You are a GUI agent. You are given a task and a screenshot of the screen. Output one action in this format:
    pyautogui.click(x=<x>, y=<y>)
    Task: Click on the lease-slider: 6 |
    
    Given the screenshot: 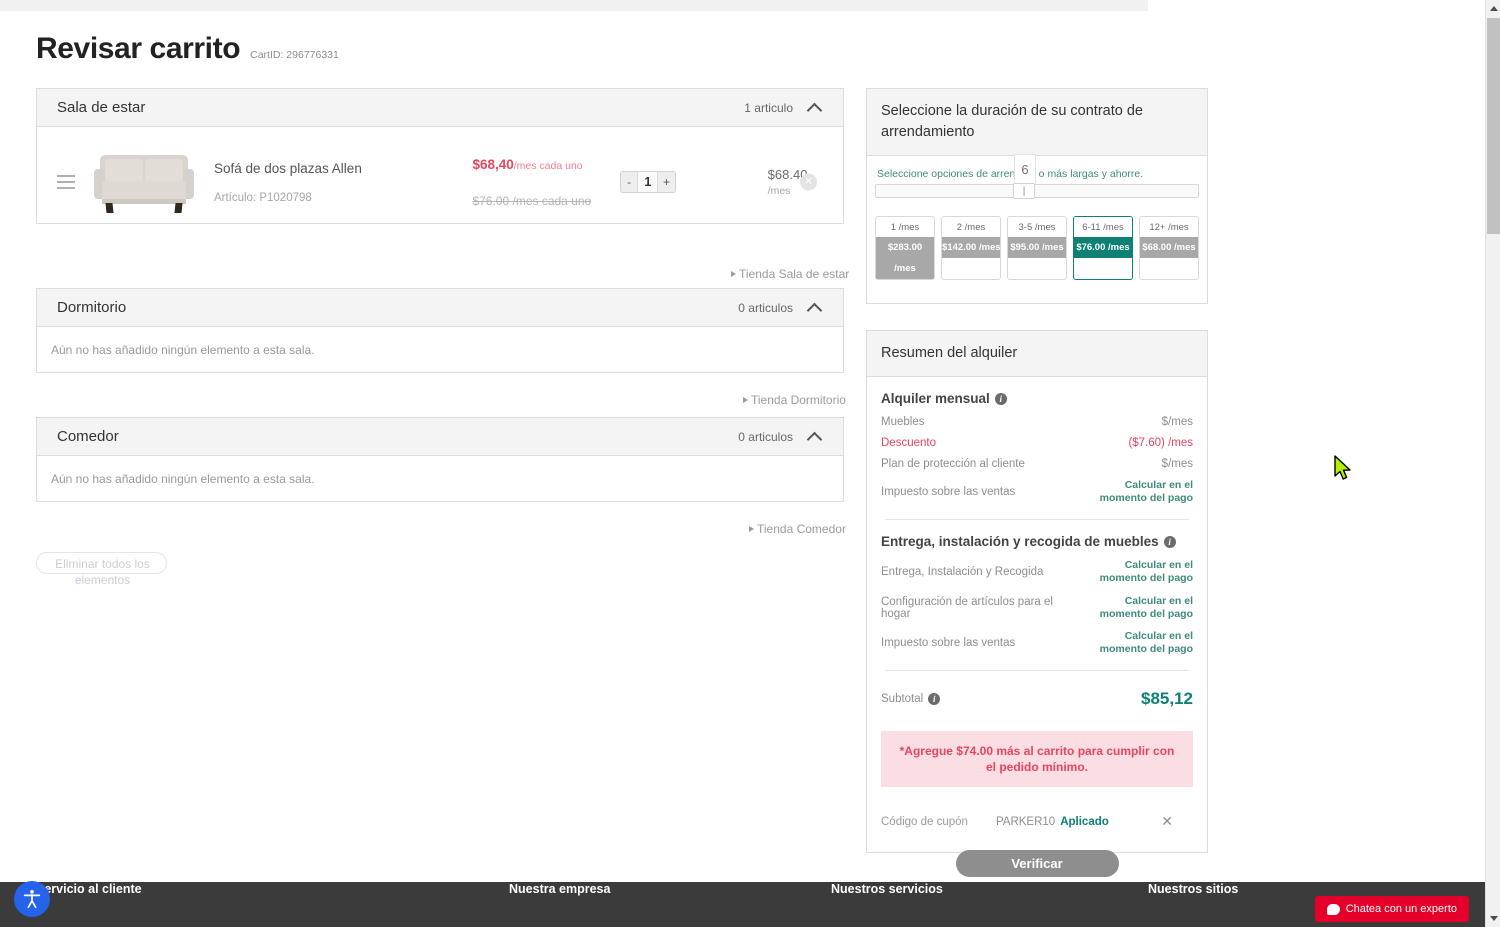 What is the action you would take?
    pyautogui.click(x=1037, y=180)
    